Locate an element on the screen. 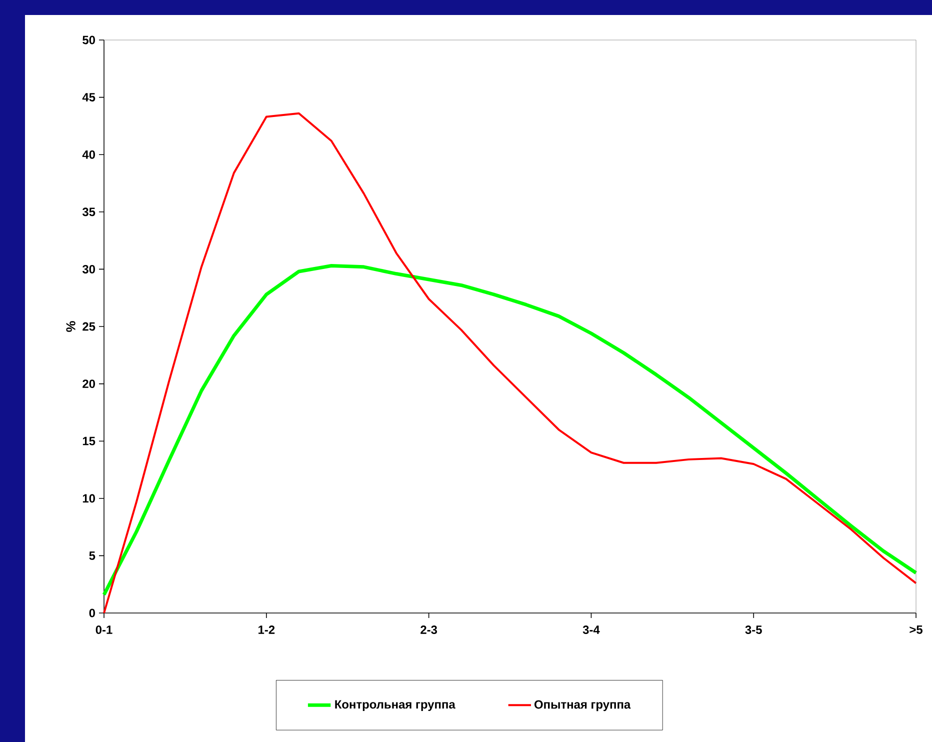 The width and height of the screenshot is (932, 742). y-tick-label: 50 is located at coordinates (88, 40).